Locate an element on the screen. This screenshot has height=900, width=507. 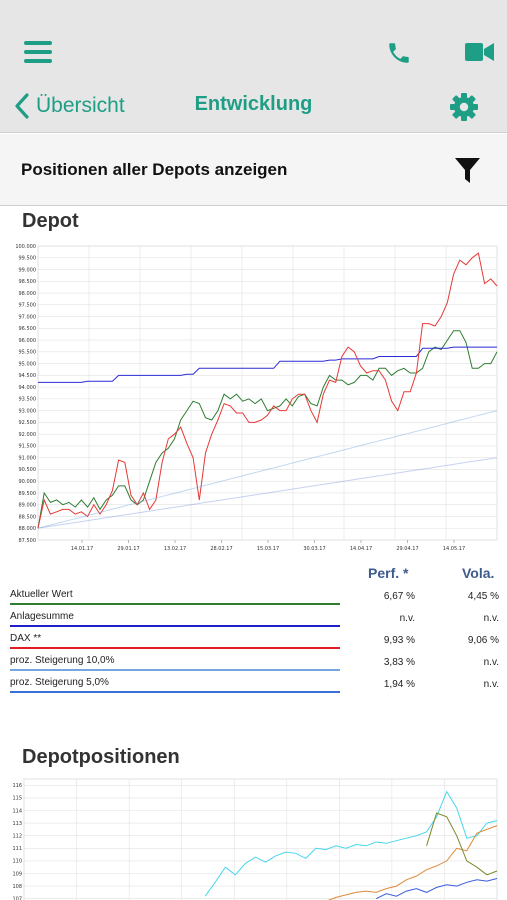
menu-icon is located at coordinates (38, 52).